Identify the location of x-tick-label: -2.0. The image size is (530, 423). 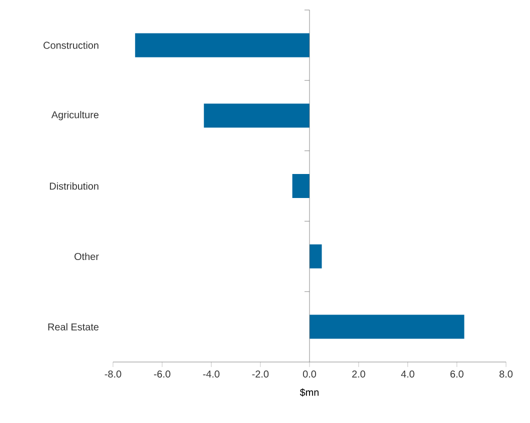
(260, 374).